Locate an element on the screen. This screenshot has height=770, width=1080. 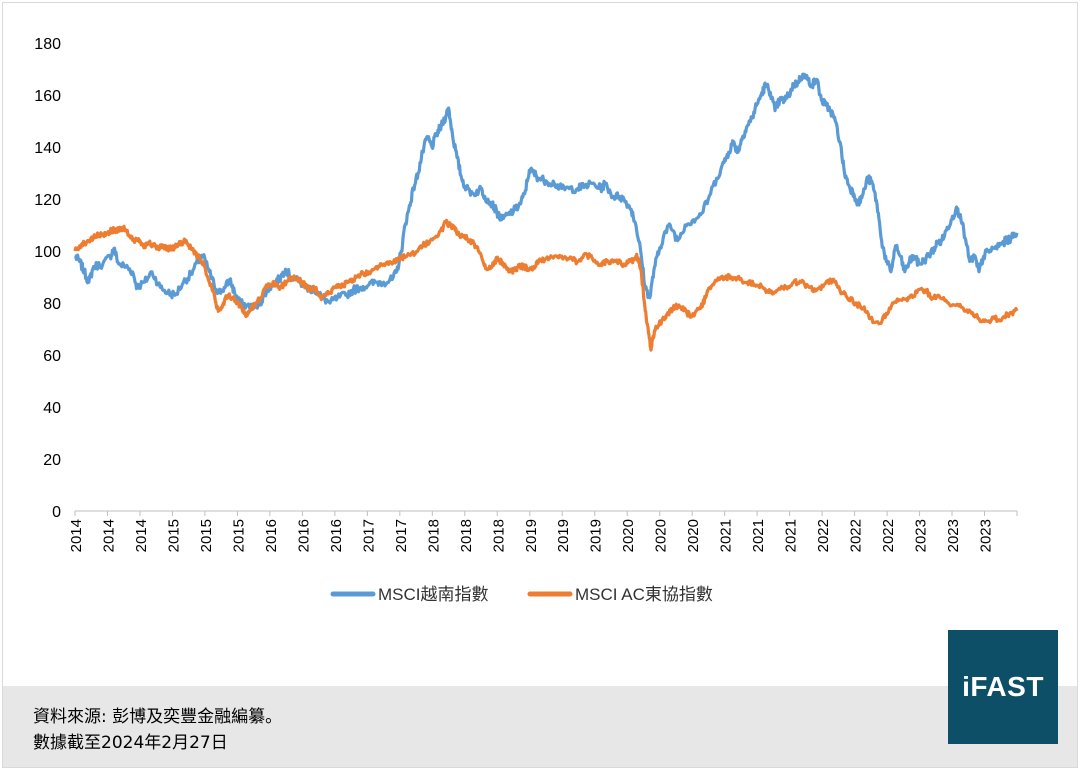
ifast-logo: iFAST is located at coordinates (1003, 687).